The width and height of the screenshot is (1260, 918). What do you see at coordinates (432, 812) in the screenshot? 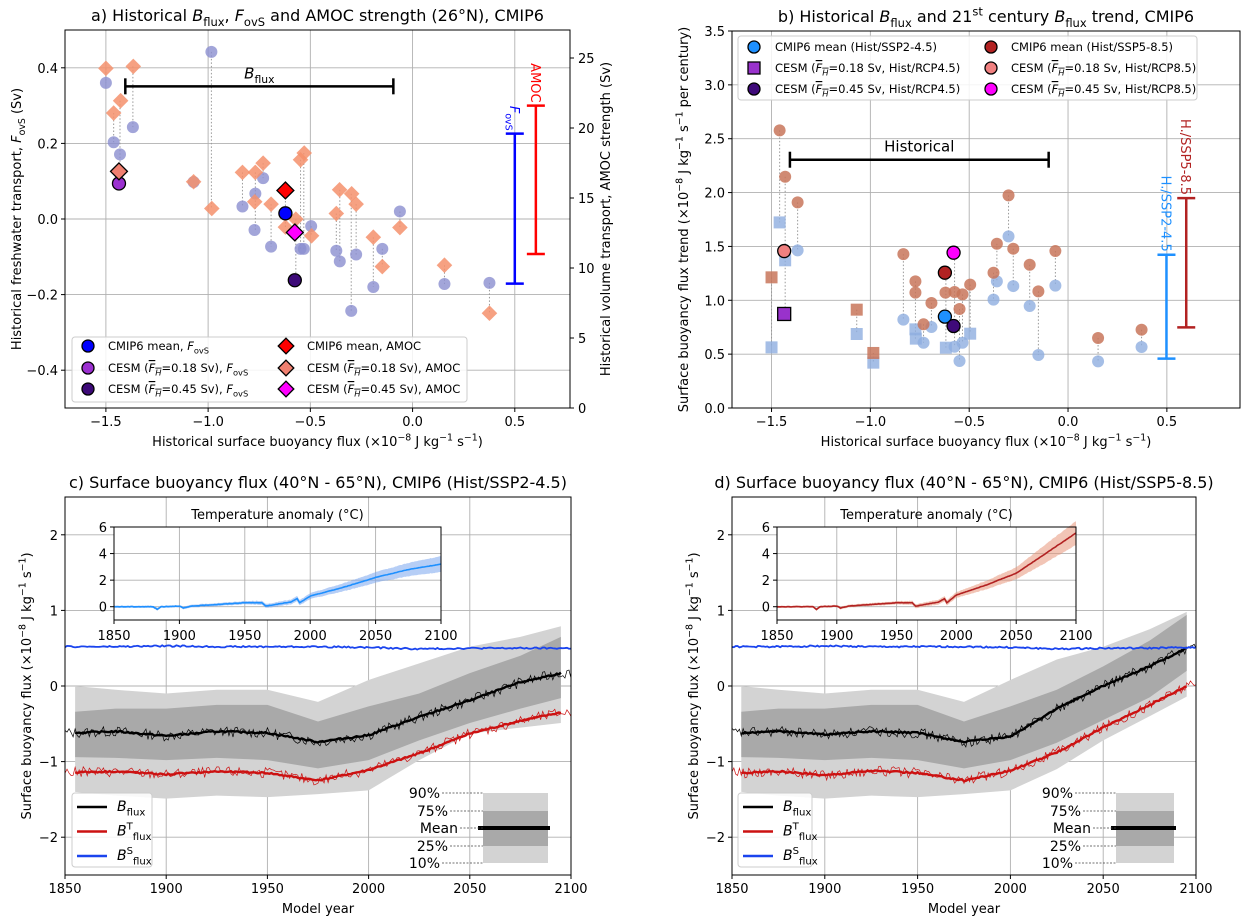
I see `key-label: 75%` at bounding box center [432, 812].